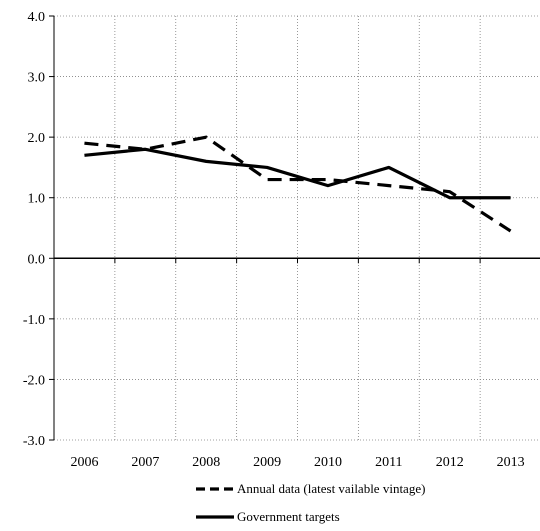 The height and width of the screenshot is (531, 540). What do you see at coordinates (145, 462) in the screenshot?
I see `x-tick-label: 2007` at bounding box center [145, 462].